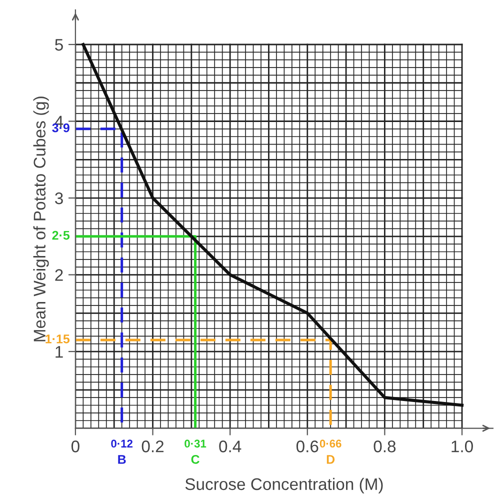  I want to click on y-tick-label: 5, so click(59, 45).